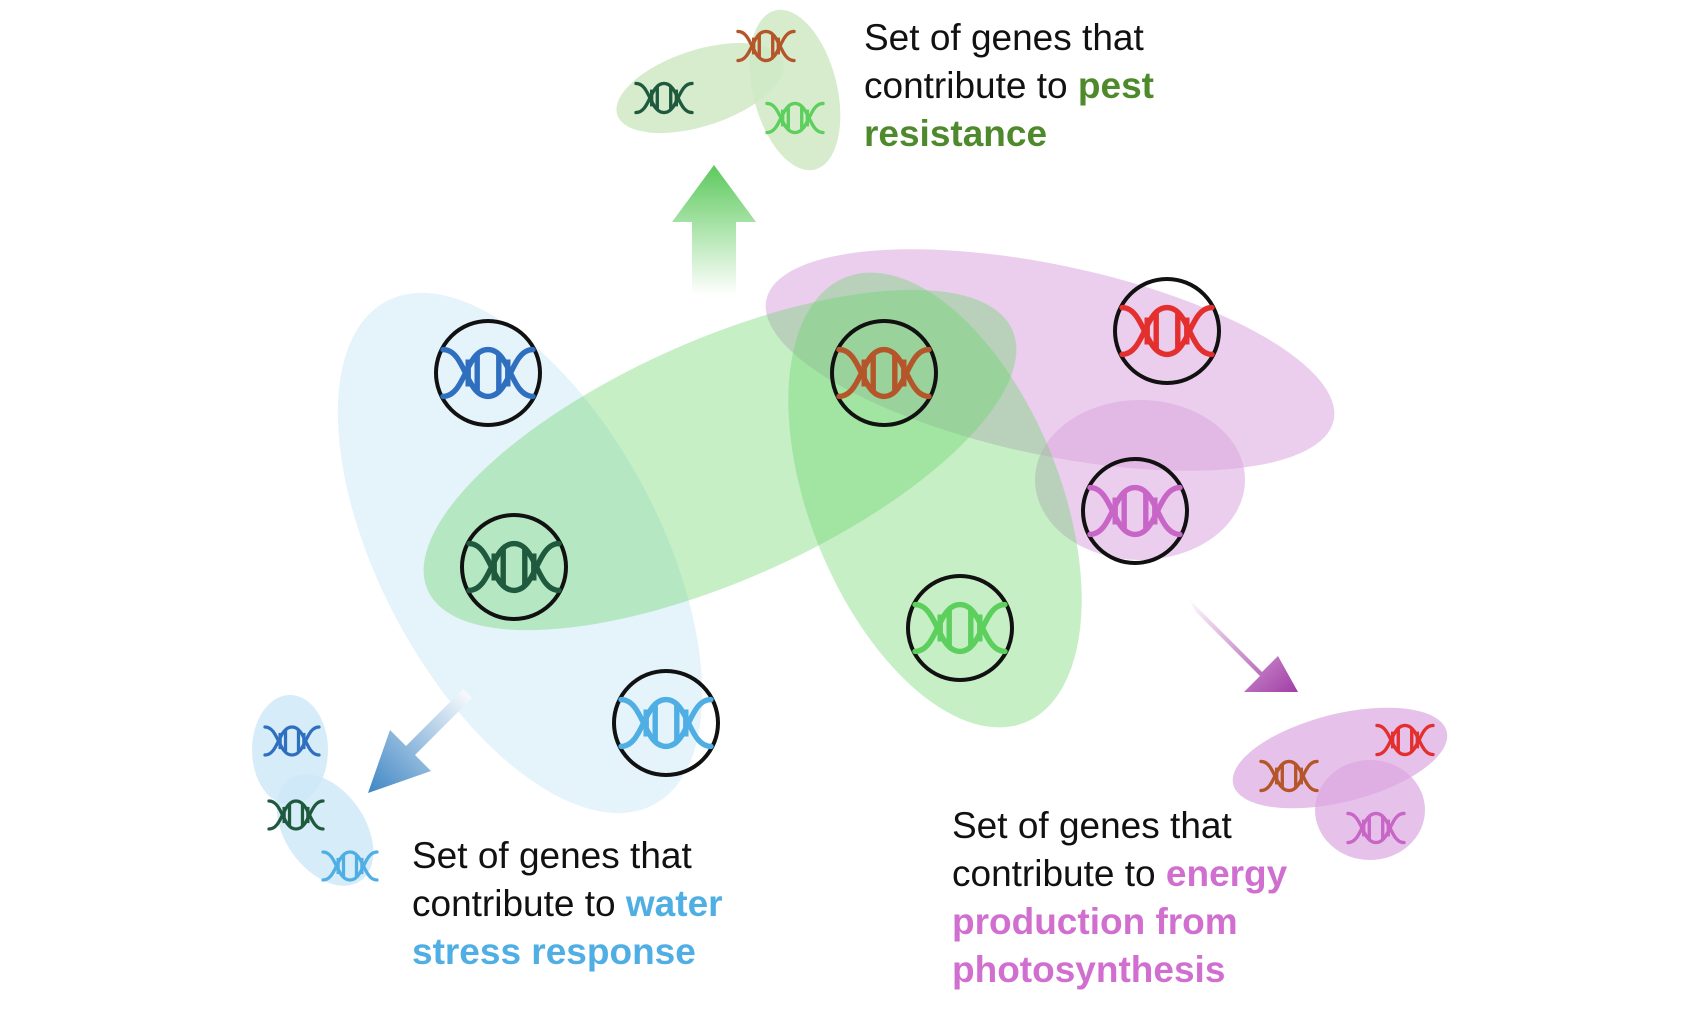  What do you see at coordinates (1167, 331) in the screenshot?
I see `gene-circle-red` at bounding box center [1167, 331].